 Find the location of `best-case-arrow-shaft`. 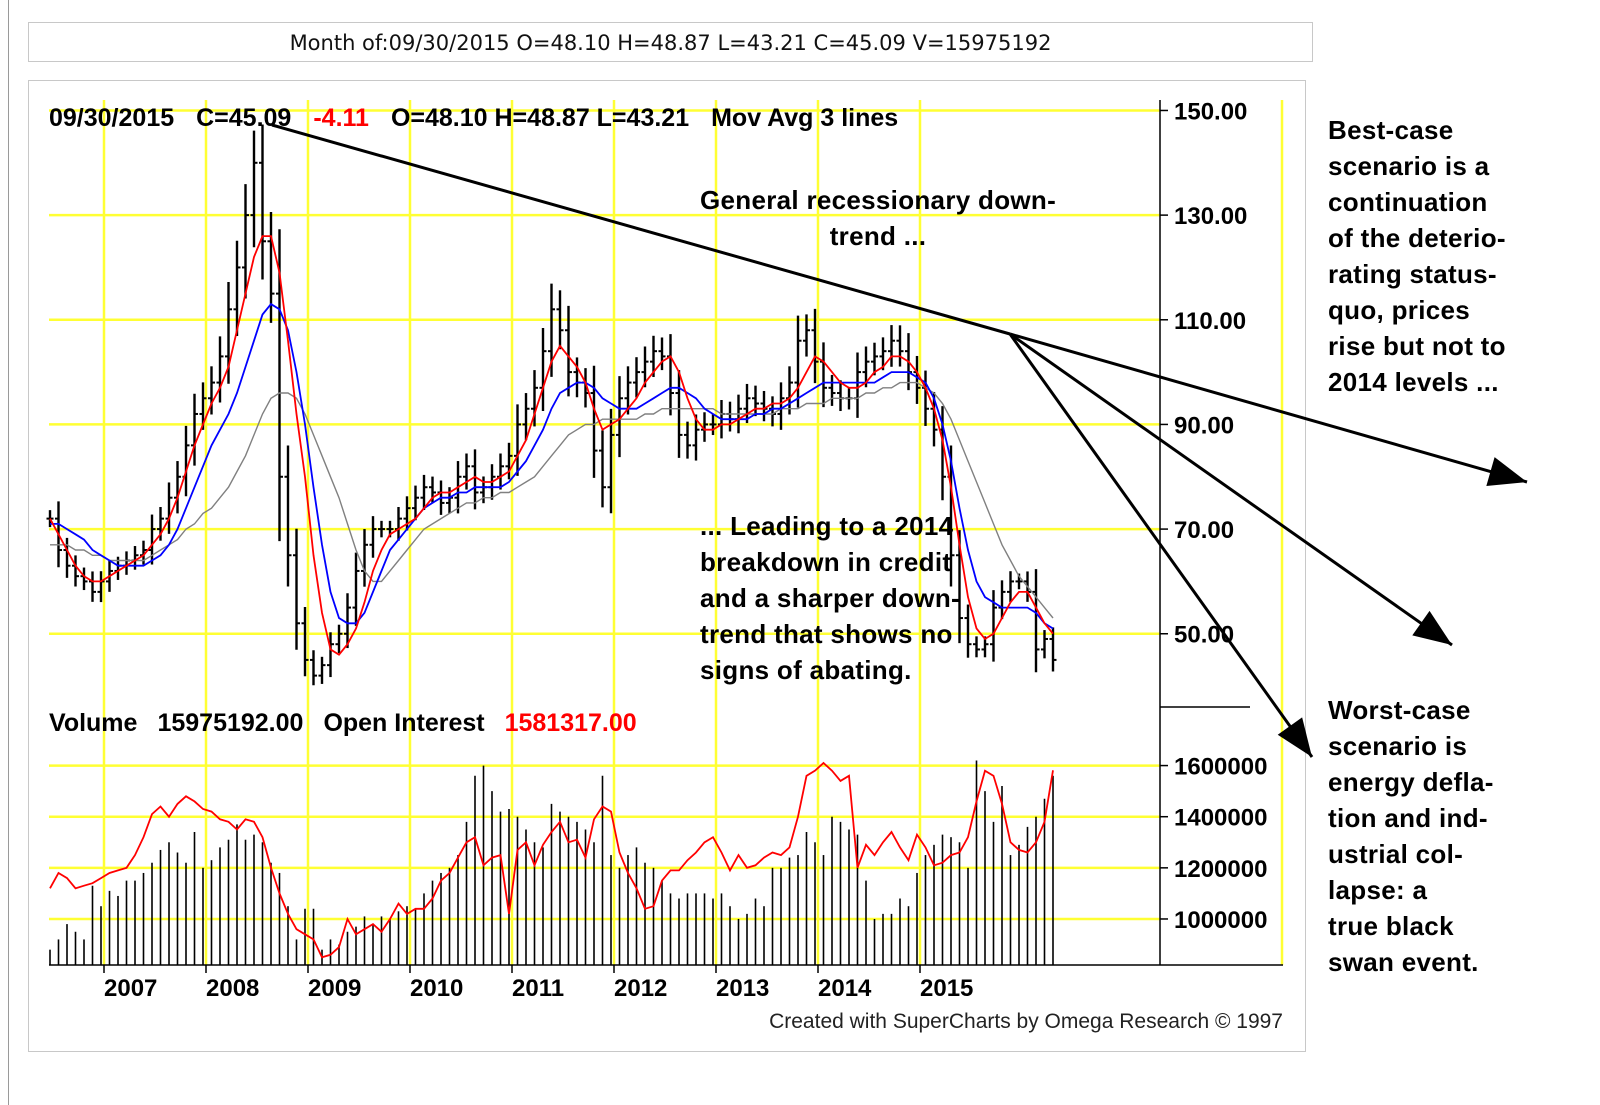

best-case-arrow-shaft is located at coordinates (1268, 408).